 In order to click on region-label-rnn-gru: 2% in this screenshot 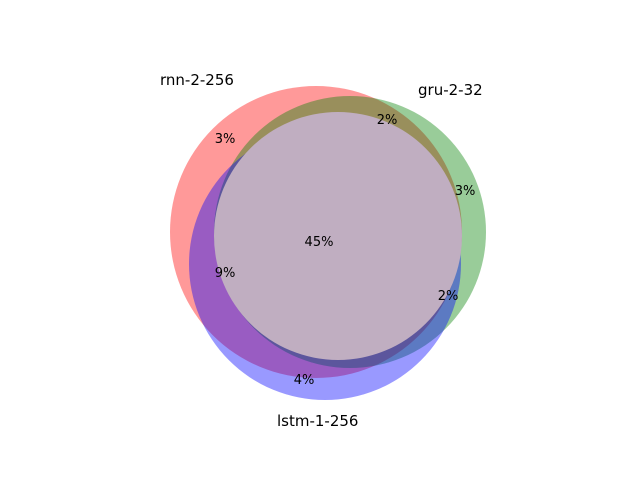, I will do `click(387, 120)`.